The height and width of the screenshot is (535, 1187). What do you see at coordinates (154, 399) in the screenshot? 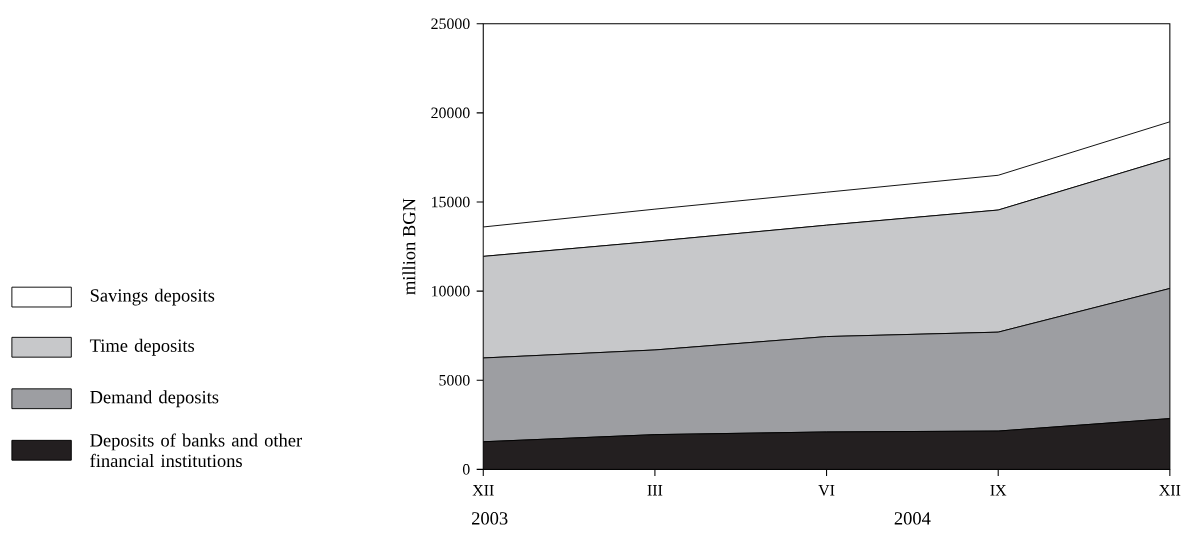
I see `legend-label: Demand deposits` at bounding box center [154, 399].